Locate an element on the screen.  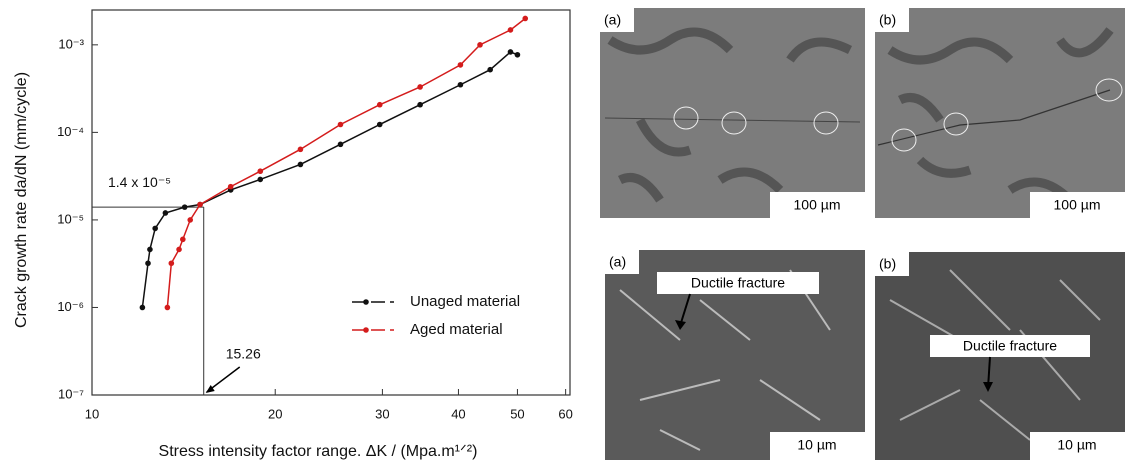
x-tick-label: 10 is located at coordinates (92, 413).